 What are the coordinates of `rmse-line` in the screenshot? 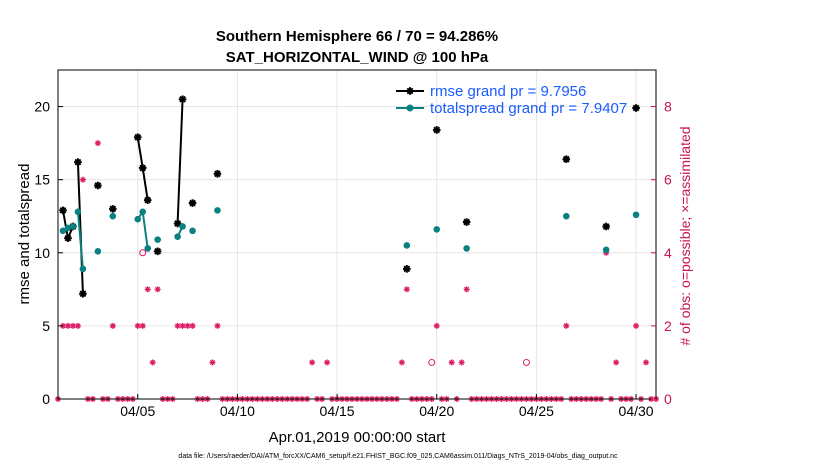 It's located at (180, 161).